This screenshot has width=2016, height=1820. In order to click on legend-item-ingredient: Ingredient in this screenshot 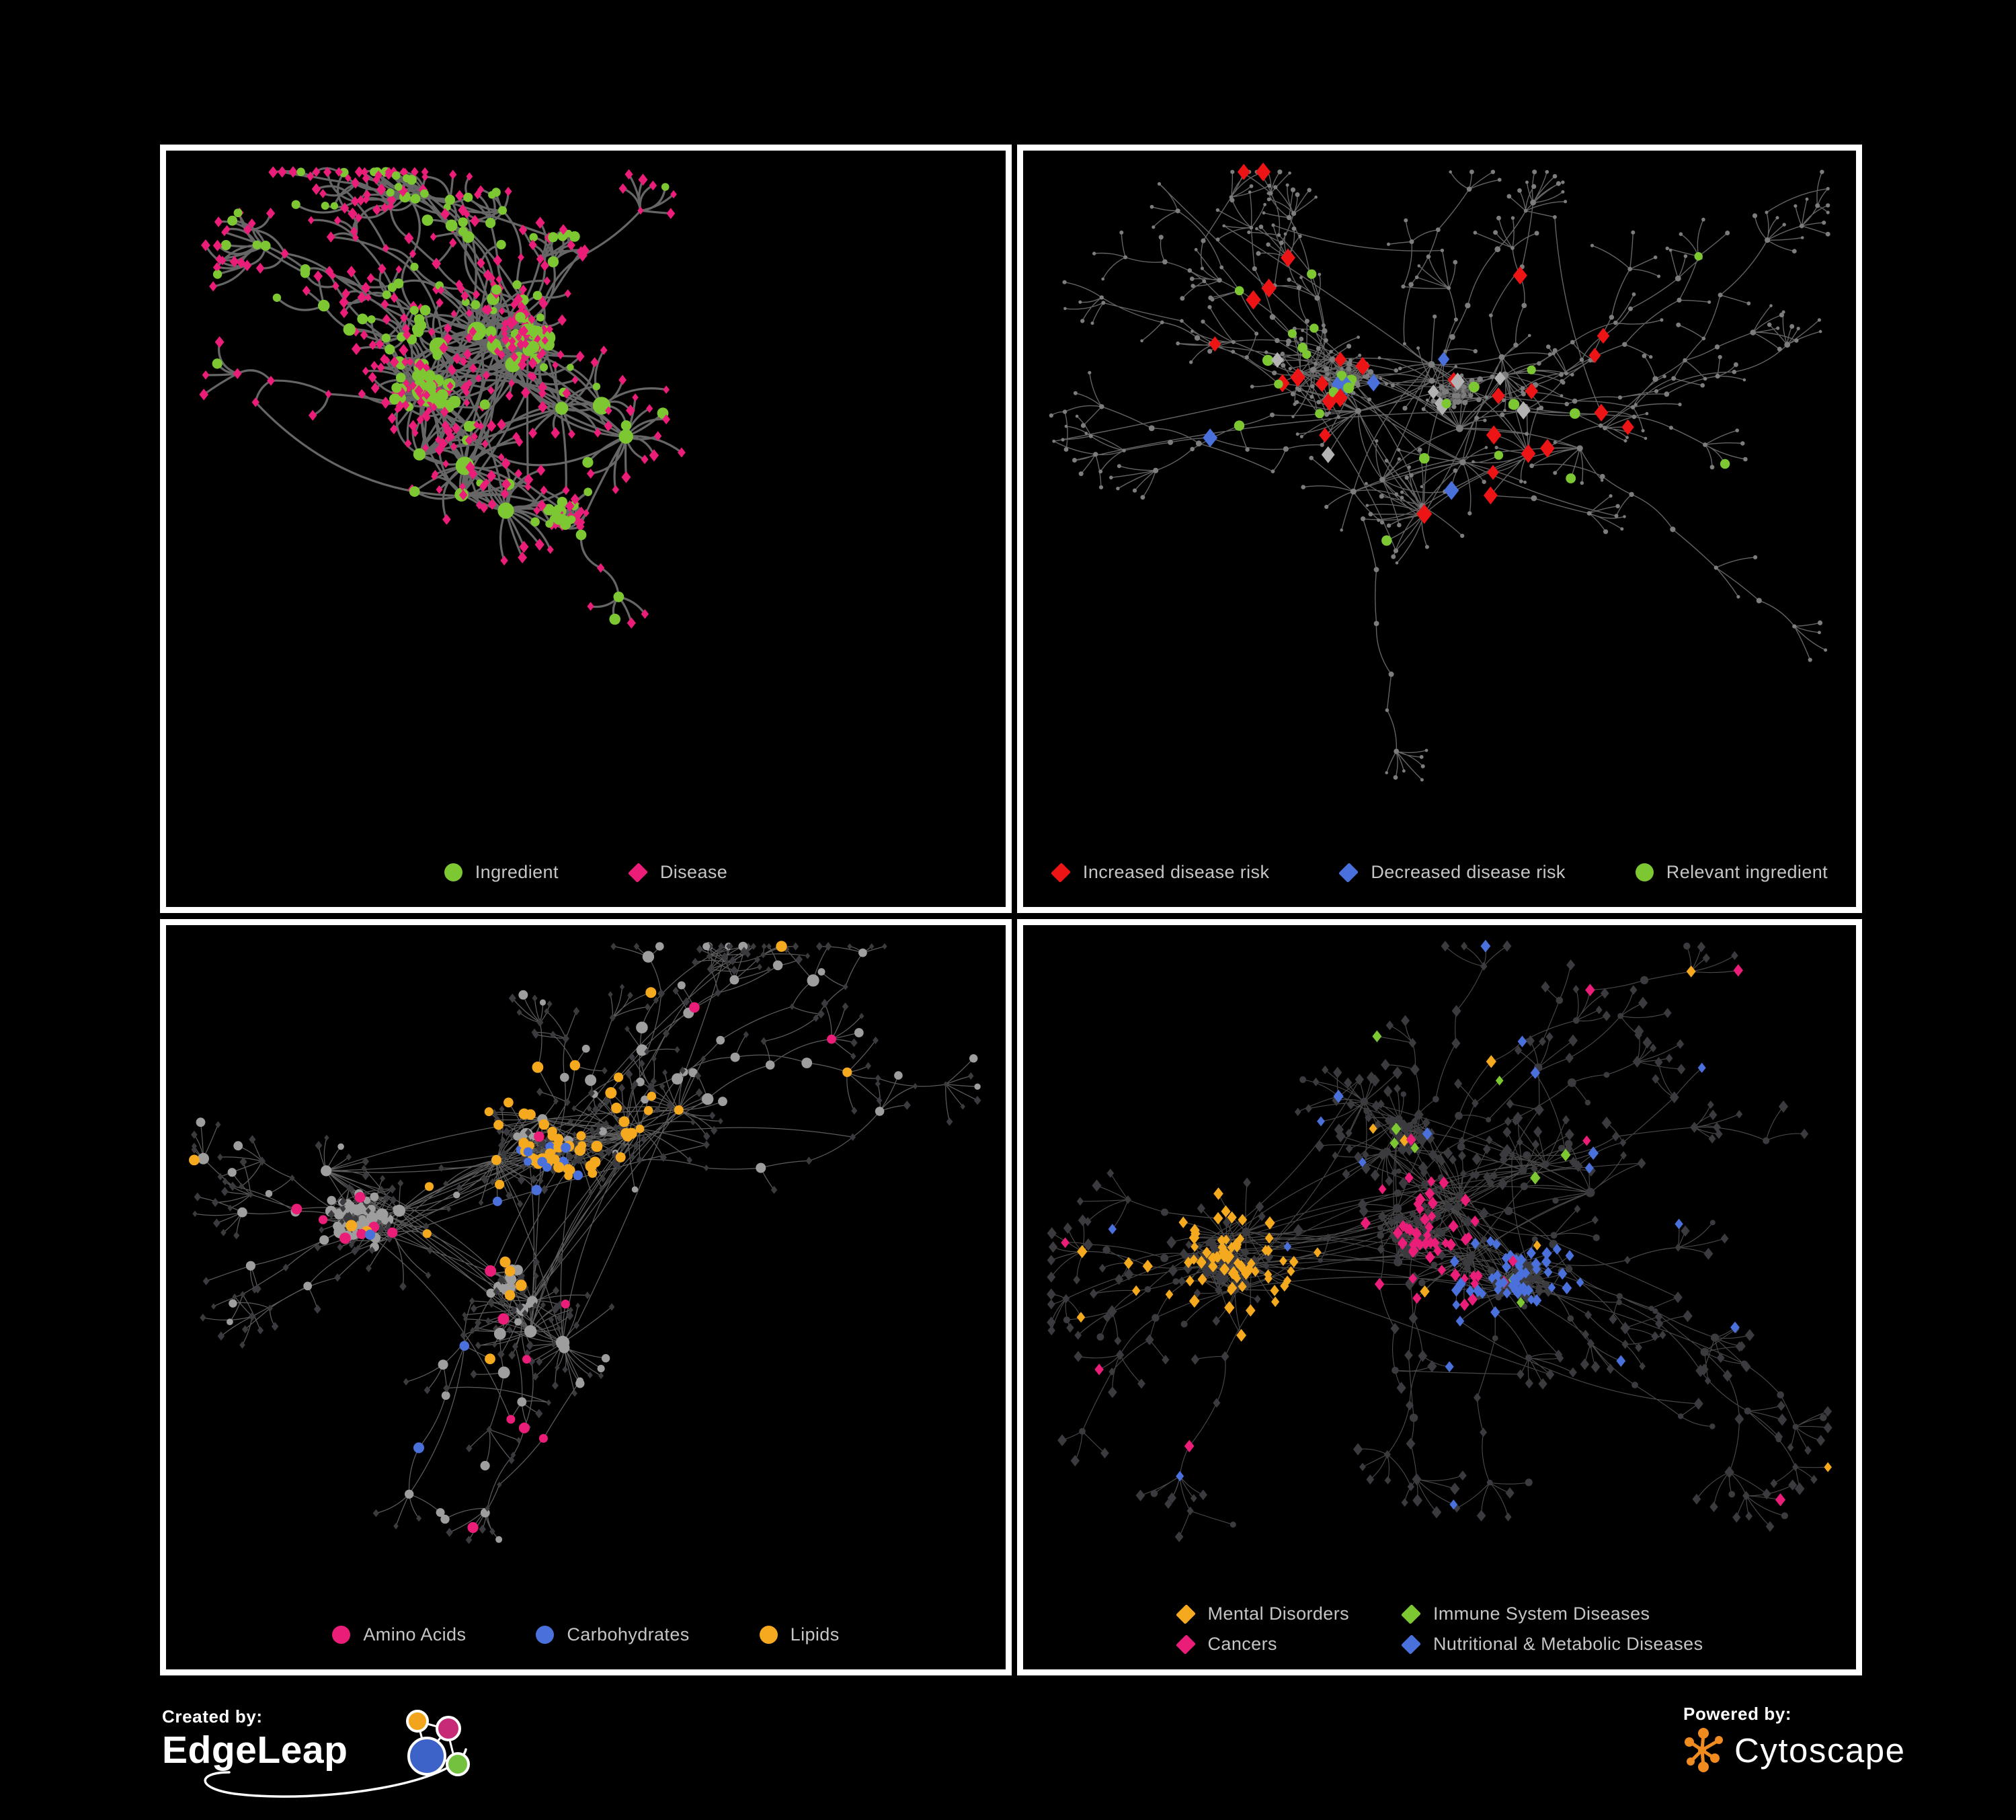, I will do `click(501, 872)`.